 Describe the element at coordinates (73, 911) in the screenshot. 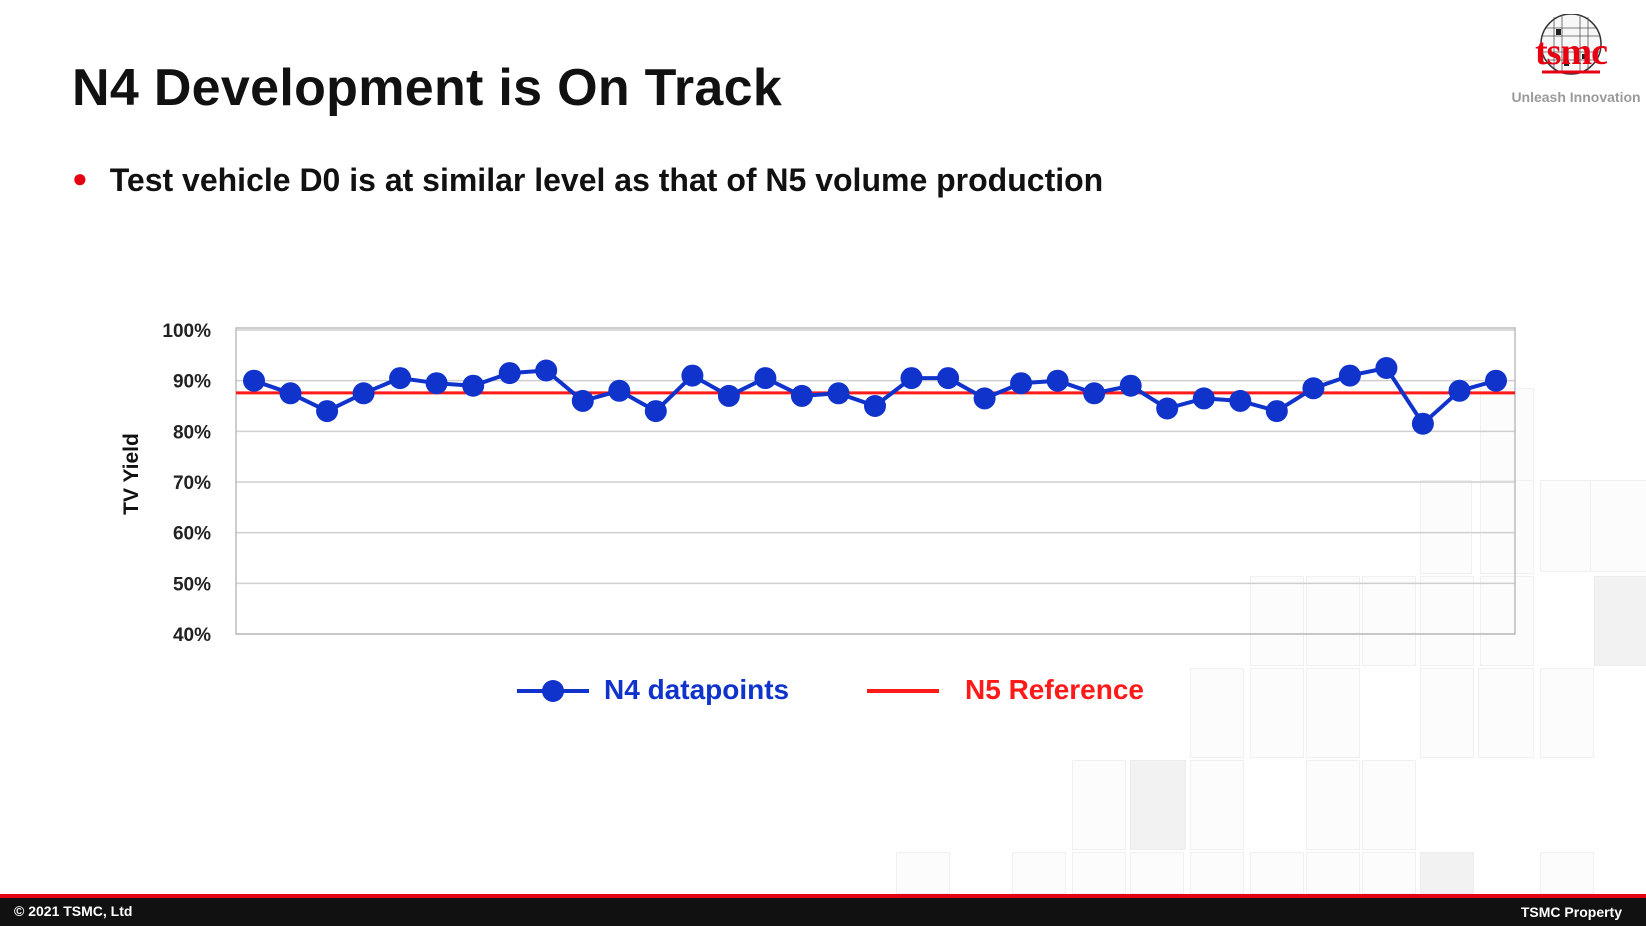

I see `footer-copyright: © 2021 TSMC, Ltd` at that location.